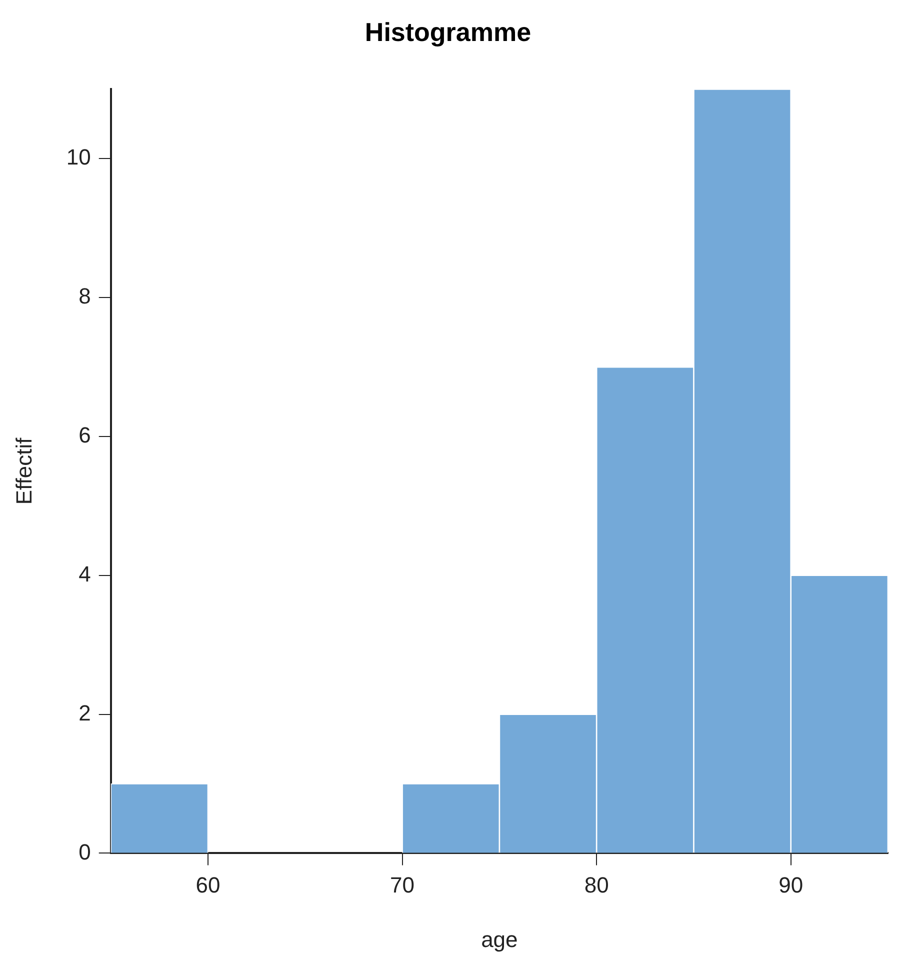 This screenshot has height=972, width=924. What do you see at coordinates (402, 885) in the screenshot?
I see `x-tick-label: 70` at bounding box center [402, 885].